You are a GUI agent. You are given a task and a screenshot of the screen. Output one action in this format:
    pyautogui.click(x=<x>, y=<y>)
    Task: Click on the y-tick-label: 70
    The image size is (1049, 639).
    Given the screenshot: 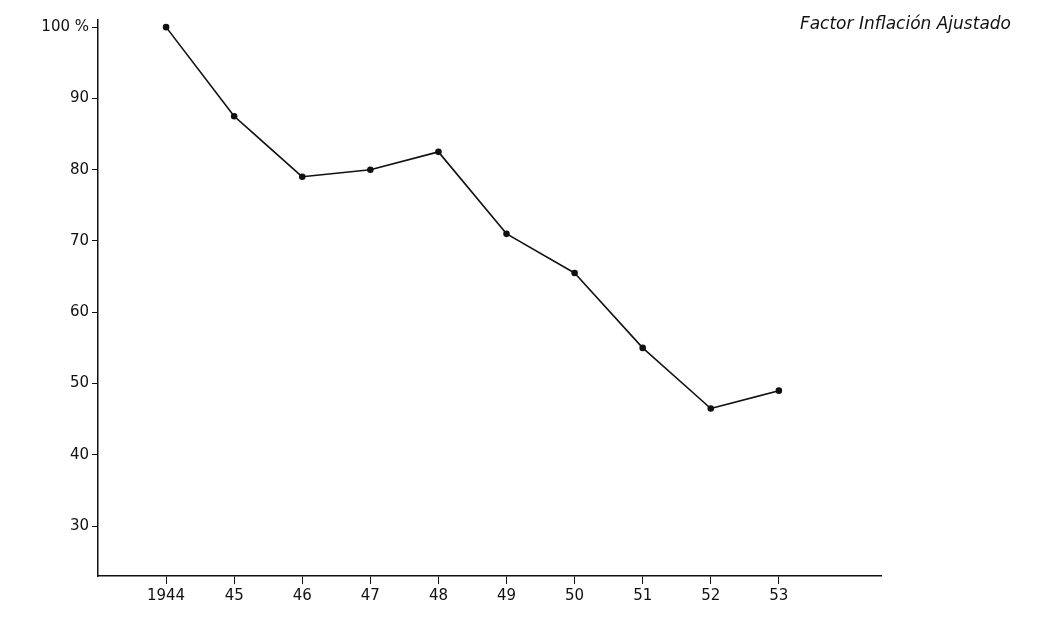 What is the action you would take?
    pyautogui.click(x=79, y=239)
    